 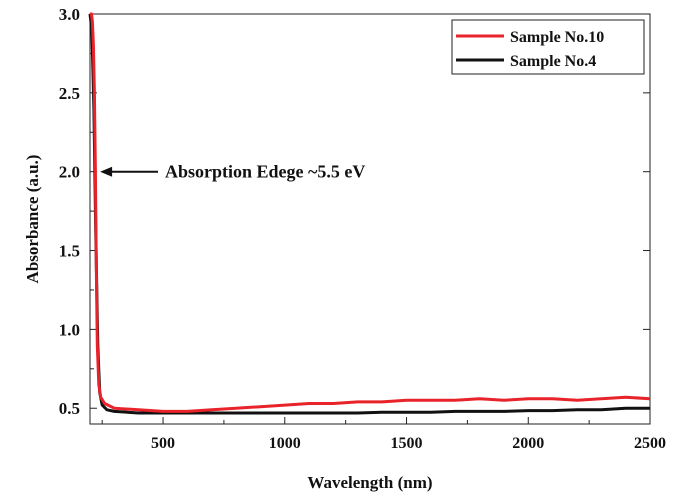 What do you see at coordinates (69, 14) in the screenshot?
I see `y-tick-label: 3.0` at bounding box center [69, 14].